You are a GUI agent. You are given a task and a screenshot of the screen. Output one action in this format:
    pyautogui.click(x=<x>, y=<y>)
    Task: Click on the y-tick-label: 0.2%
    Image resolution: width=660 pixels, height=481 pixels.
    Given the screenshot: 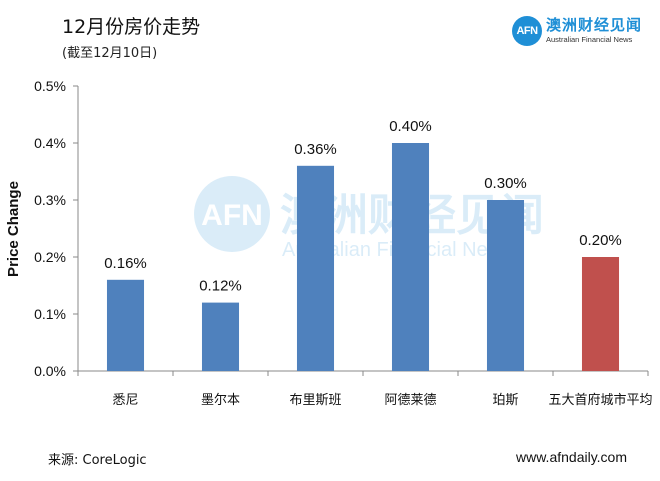 What is the action you would take?
    pyautogui.click(x=50, y=257)
    